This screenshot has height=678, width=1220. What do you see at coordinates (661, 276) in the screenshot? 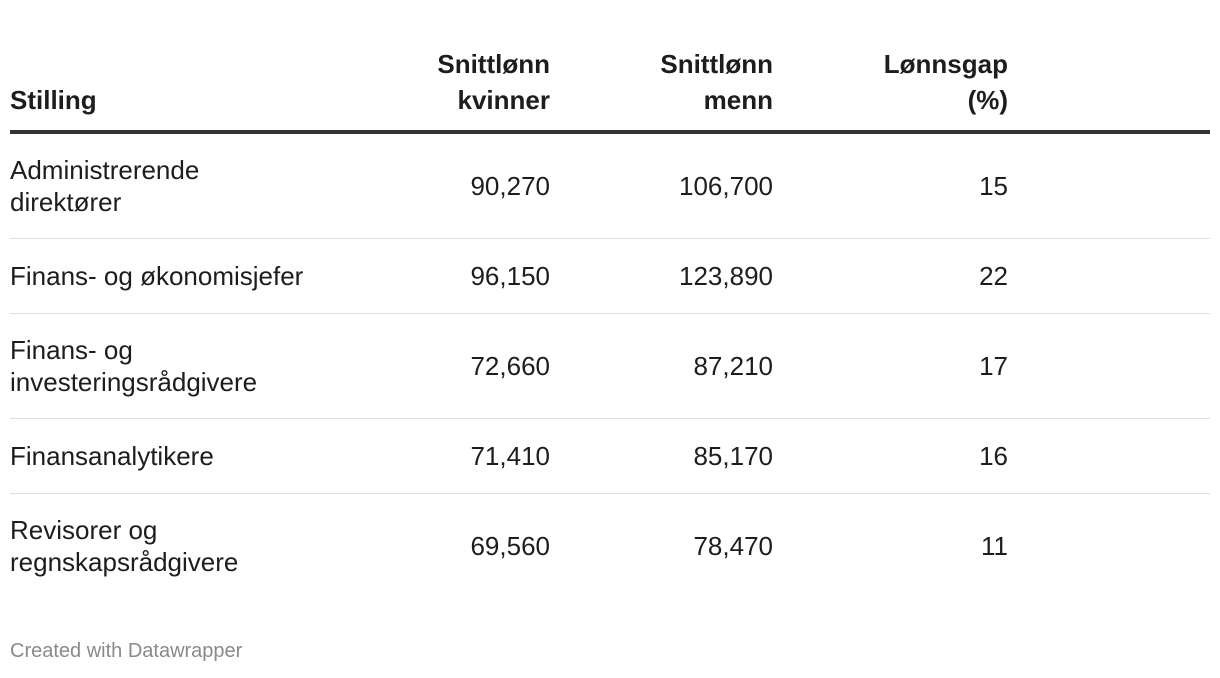
I see `cell-menn: 123,890` at bounding box center [661, 276].